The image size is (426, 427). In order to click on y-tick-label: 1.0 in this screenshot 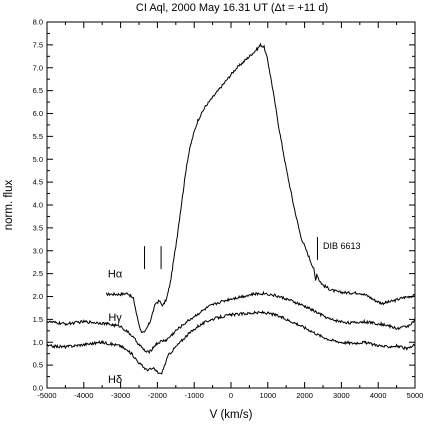, I will do `click(38, 342)`.